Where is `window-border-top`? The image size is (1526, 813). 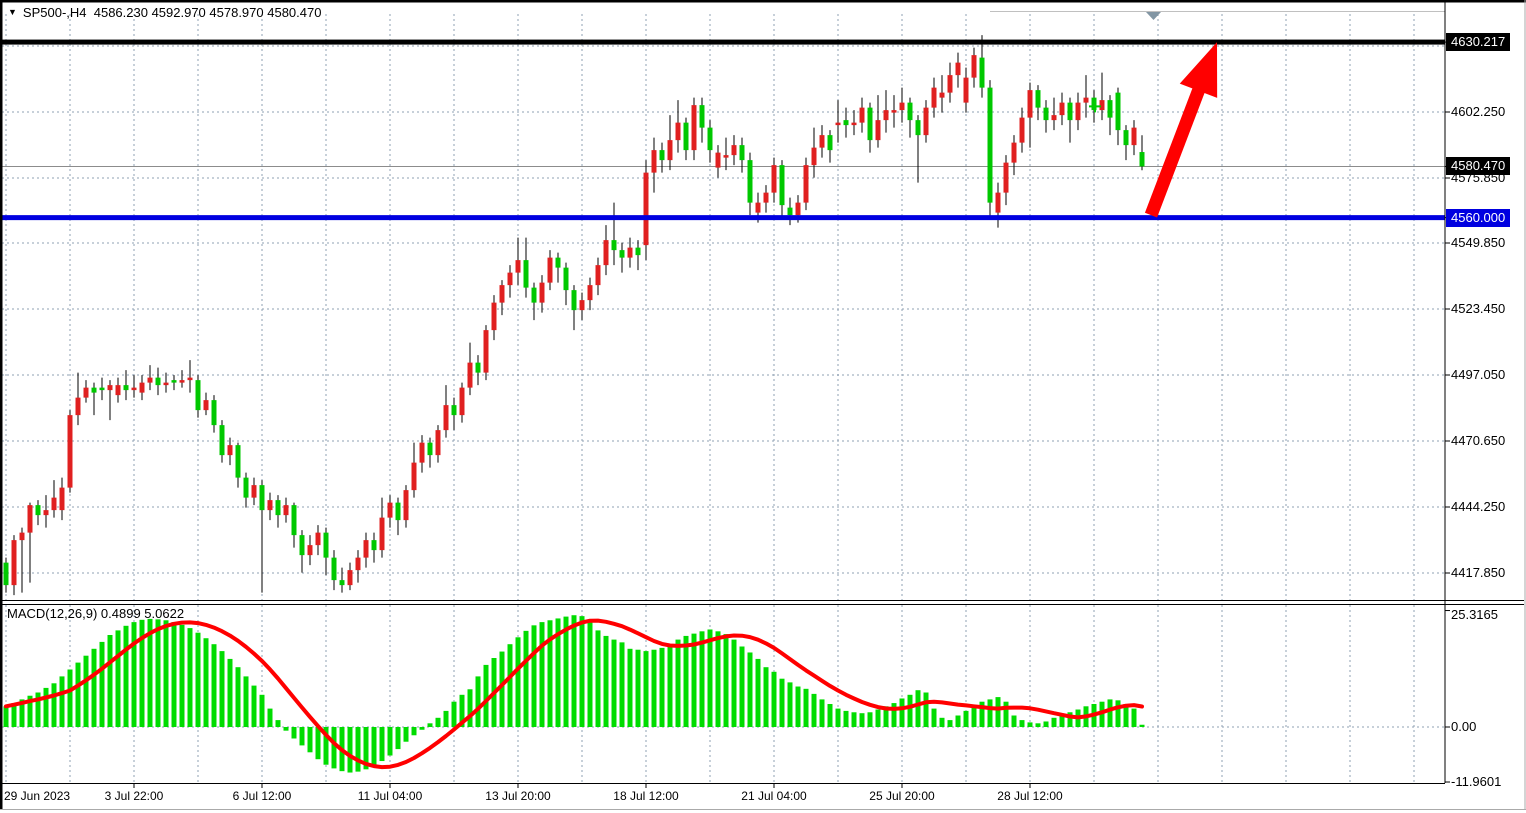 window-border-top is located at coordinates (763, 1).